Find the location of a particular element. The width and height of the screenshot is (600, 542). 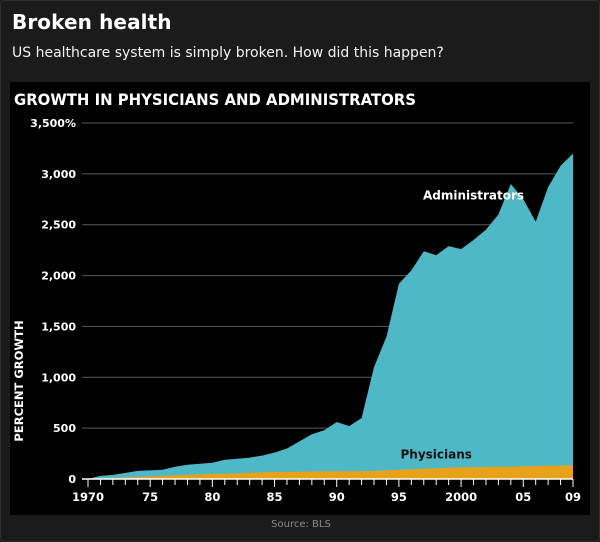

series-label-physicians: Physicians is located at coordinates (435, 455).